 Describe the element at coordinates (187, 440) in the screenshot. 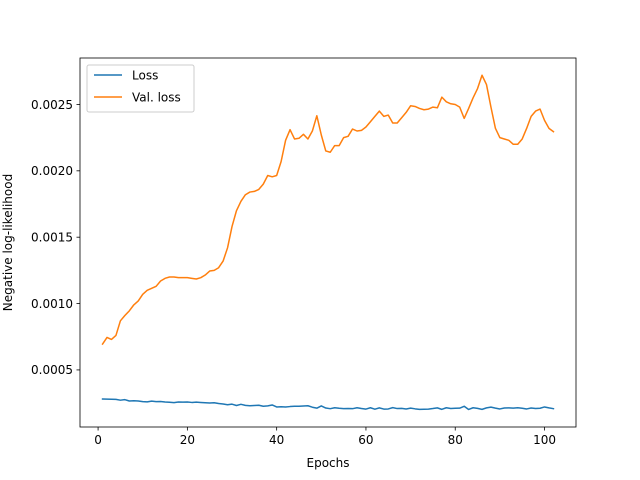

I see `x-tick-label: 20` at that location.